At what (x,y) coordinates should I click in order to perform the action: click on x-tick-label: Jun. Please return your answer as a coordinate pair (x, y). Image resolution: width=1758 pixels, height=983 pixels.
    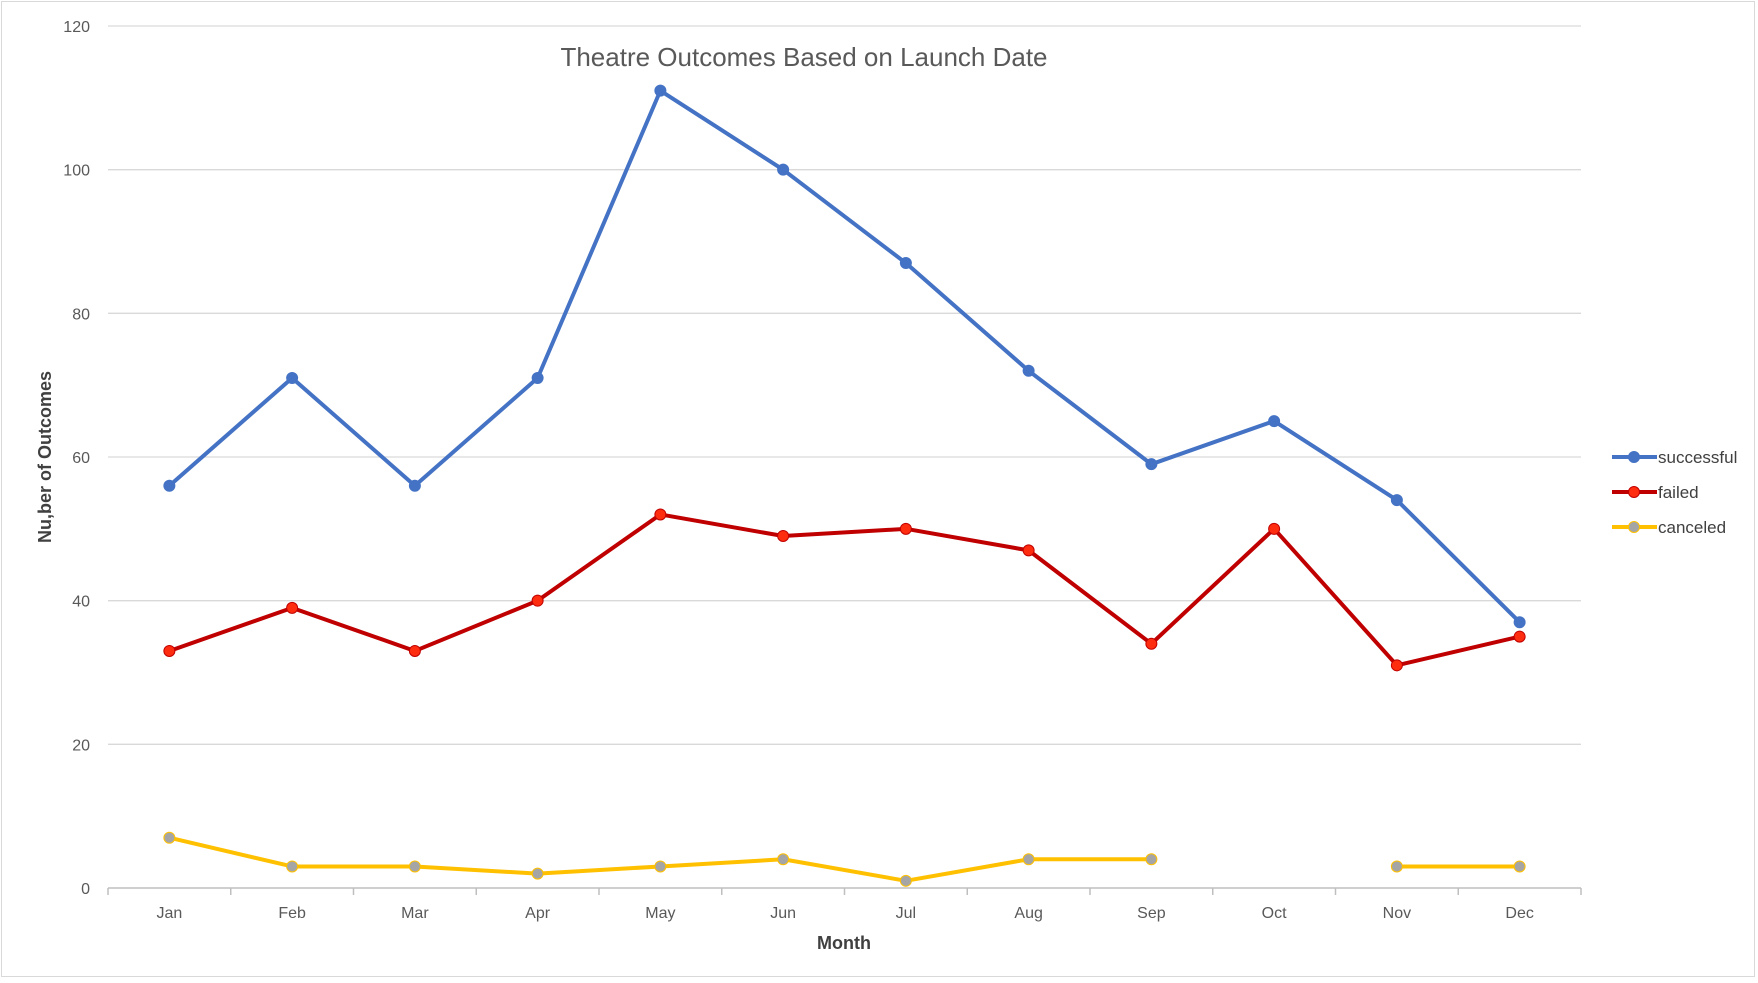
    Looking at the image, I should click on (783, 913).